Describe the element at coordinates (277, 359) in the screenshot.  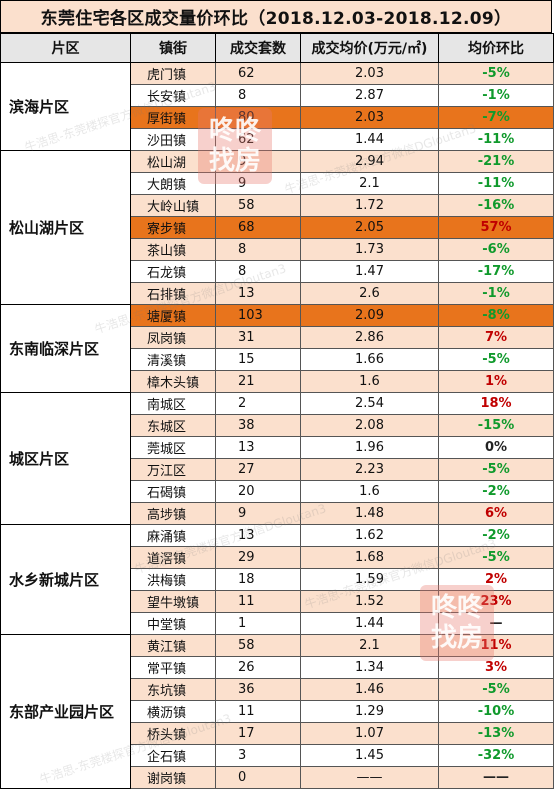
I see `table-row: 清溪镇 15 1.66 -5%` at that location.